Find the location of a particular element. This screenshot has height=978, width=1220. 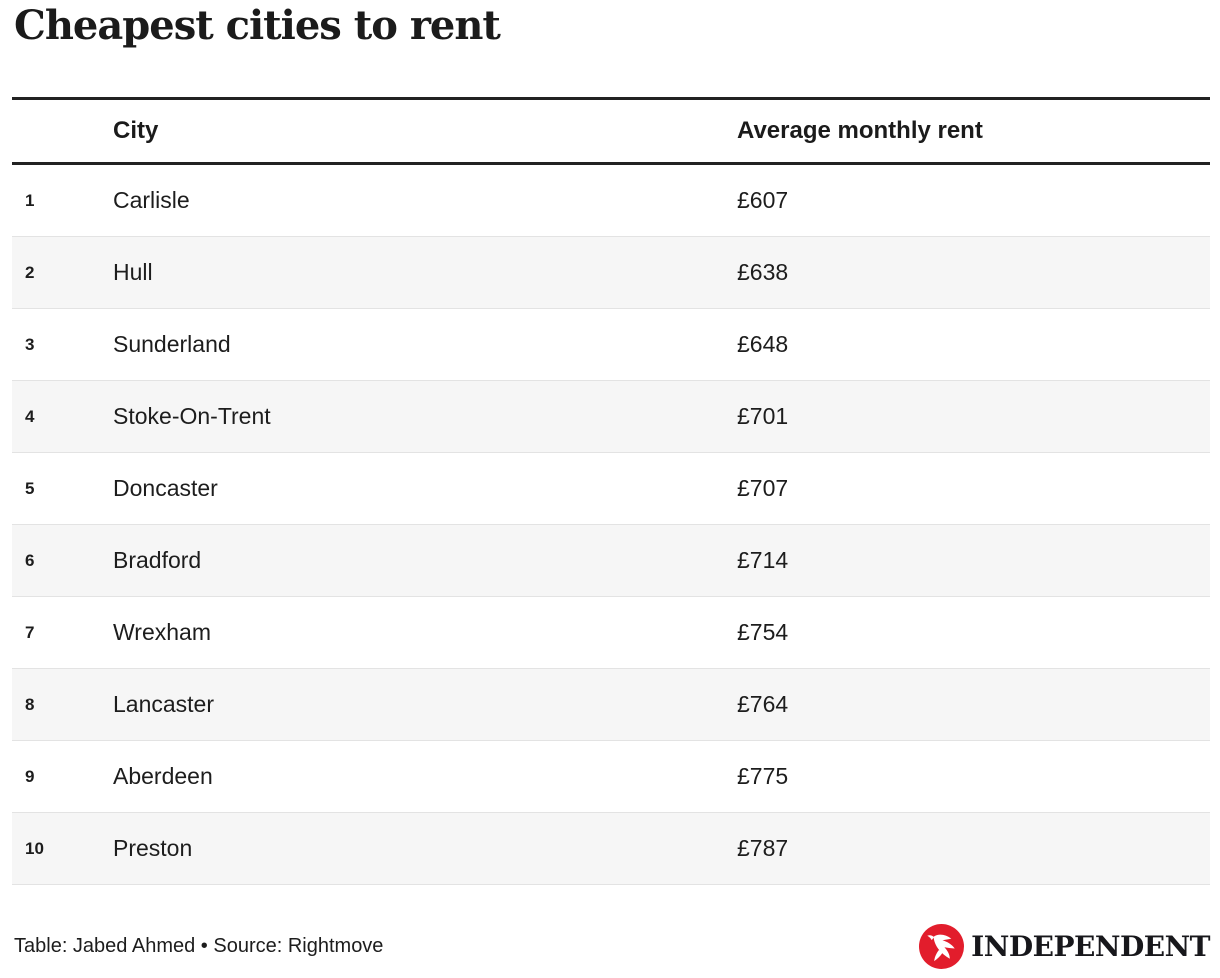

rent-cell: £787 is located at coordinates (763, 848).